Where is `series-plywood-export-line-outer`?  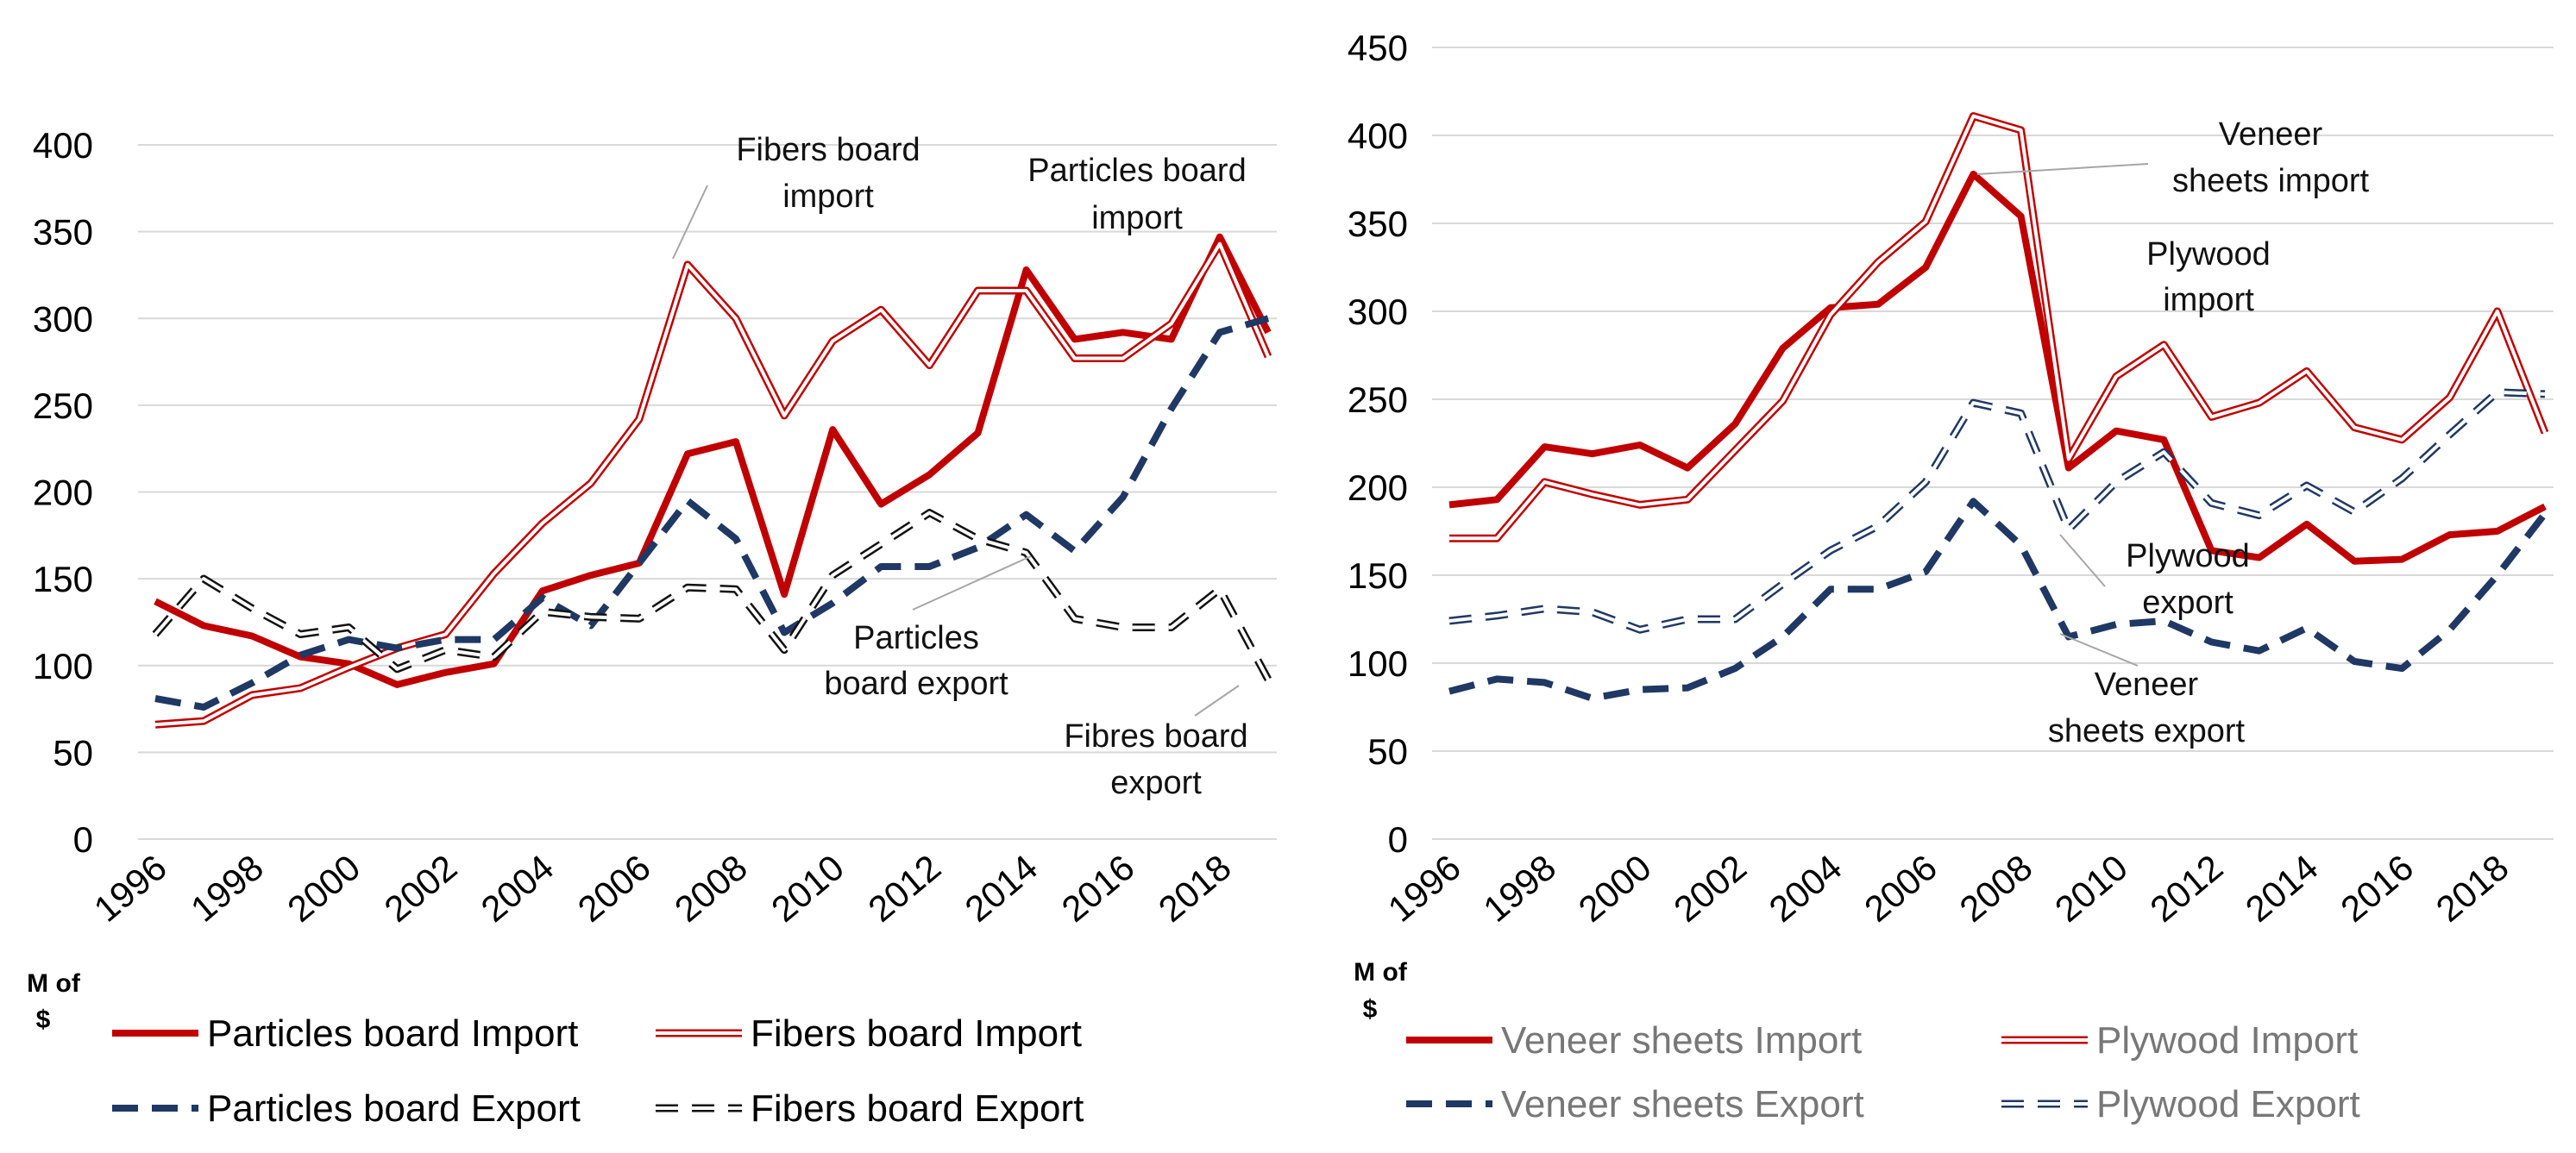
series-plywood-export-line-outer is located at coordinates (1997, 511).